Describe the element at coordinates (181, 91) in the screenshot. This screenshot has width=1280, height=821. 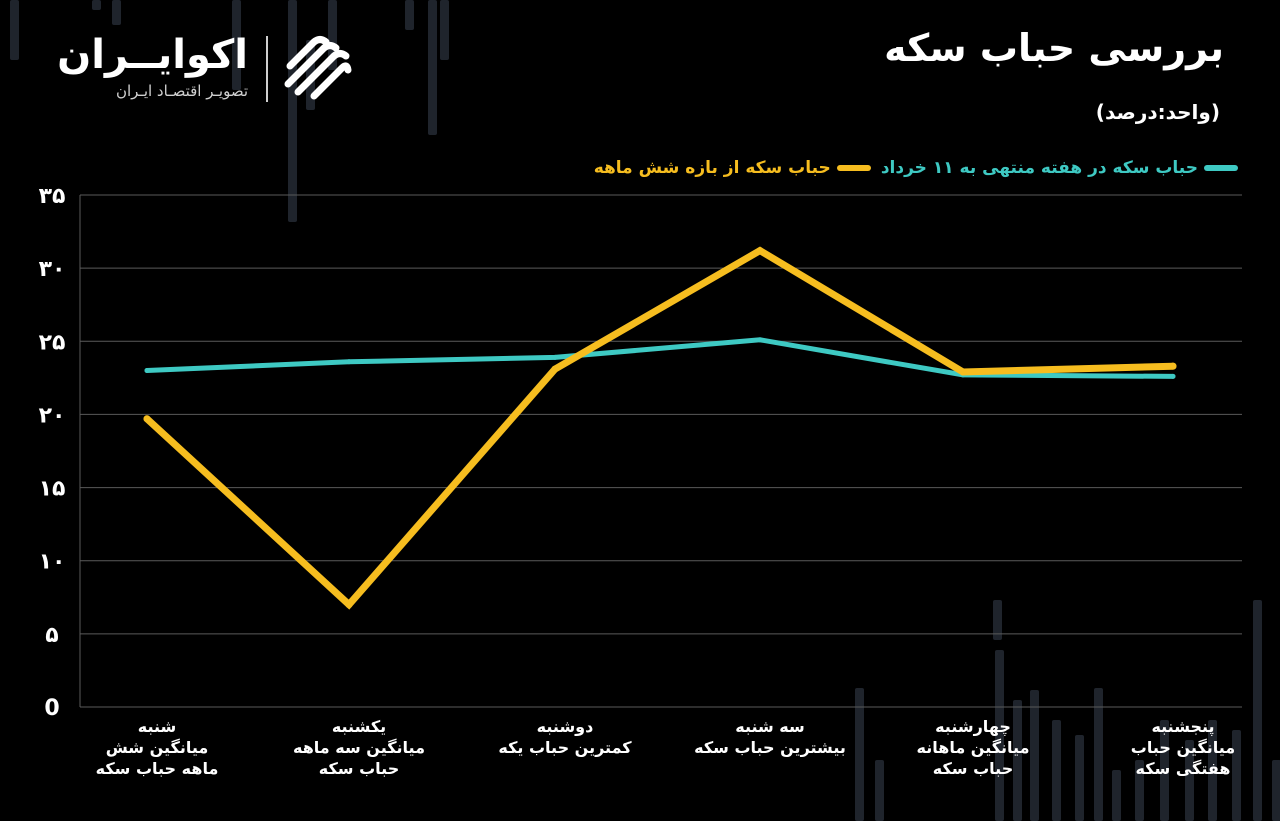
I see `brand-tagline: تصویـر اقتصـاد ایـران` at that location.